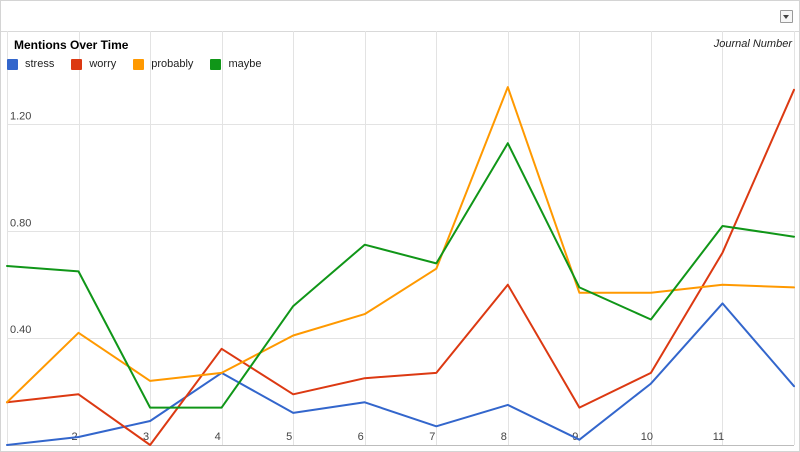  What do you see at coordinates (504, 437) in the screenshot?
I see `x-tick-label: 8` at bounding box center [504, 437].